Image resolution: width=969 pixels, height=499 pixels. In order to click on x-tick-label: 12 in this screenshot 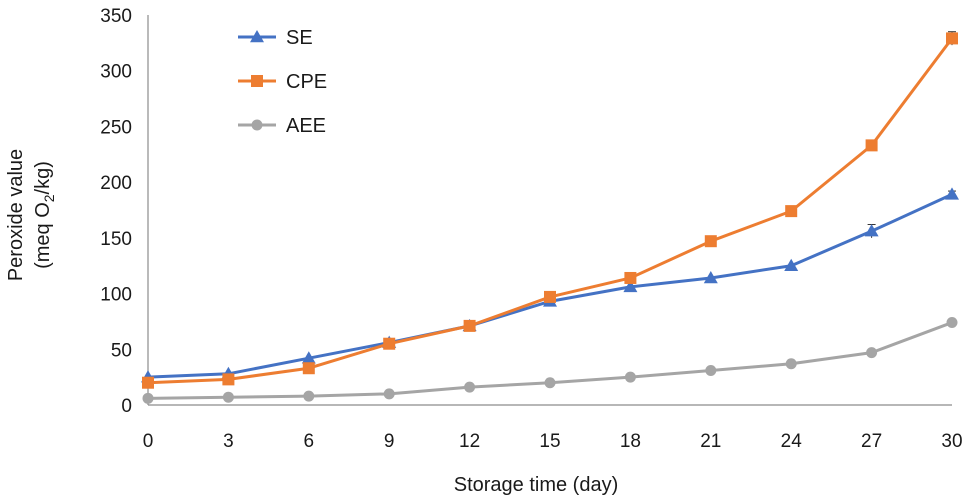, I will do `click(469, 441)`.